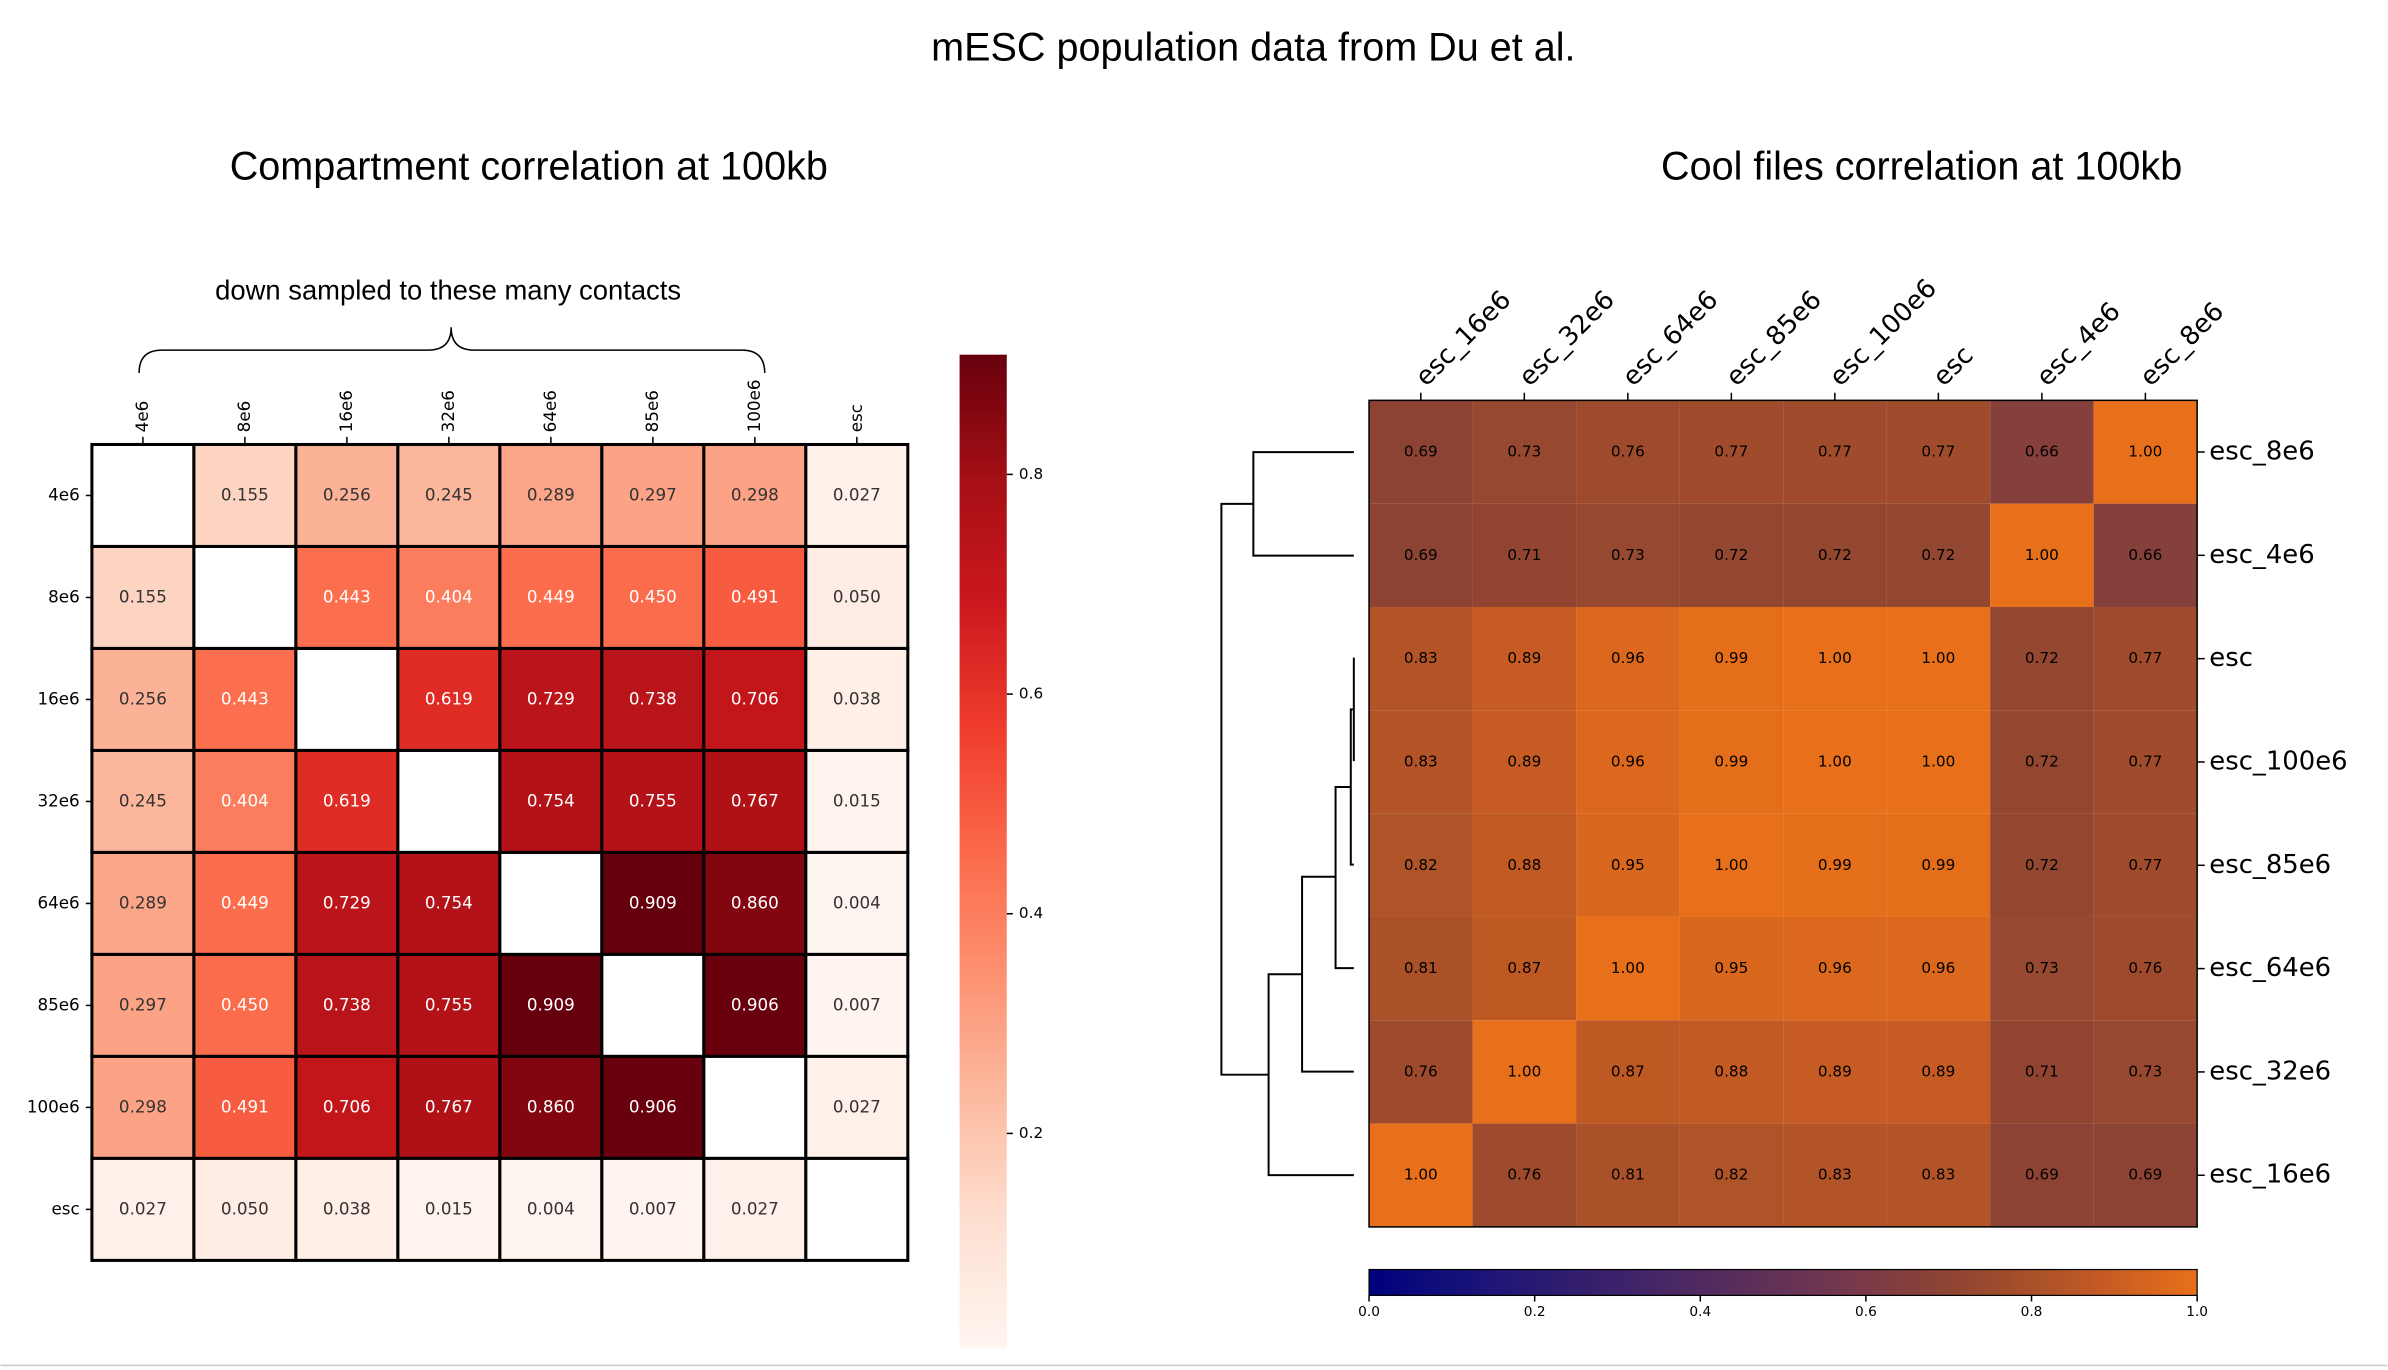 This screenshot has width=2388, height=1370. I want to click on x-tick-label: esc_100e6, so click(1883, 332).